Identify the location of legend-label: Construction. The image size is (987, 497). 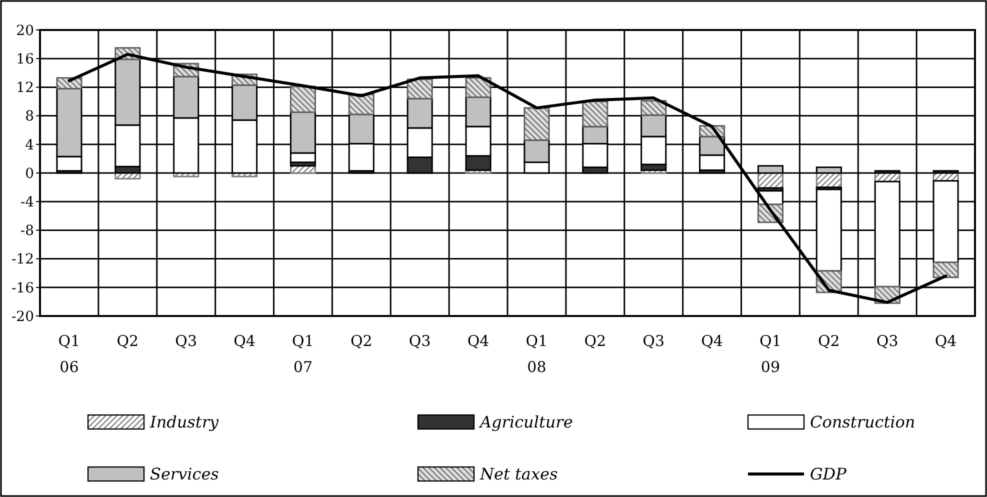
(863, 422).